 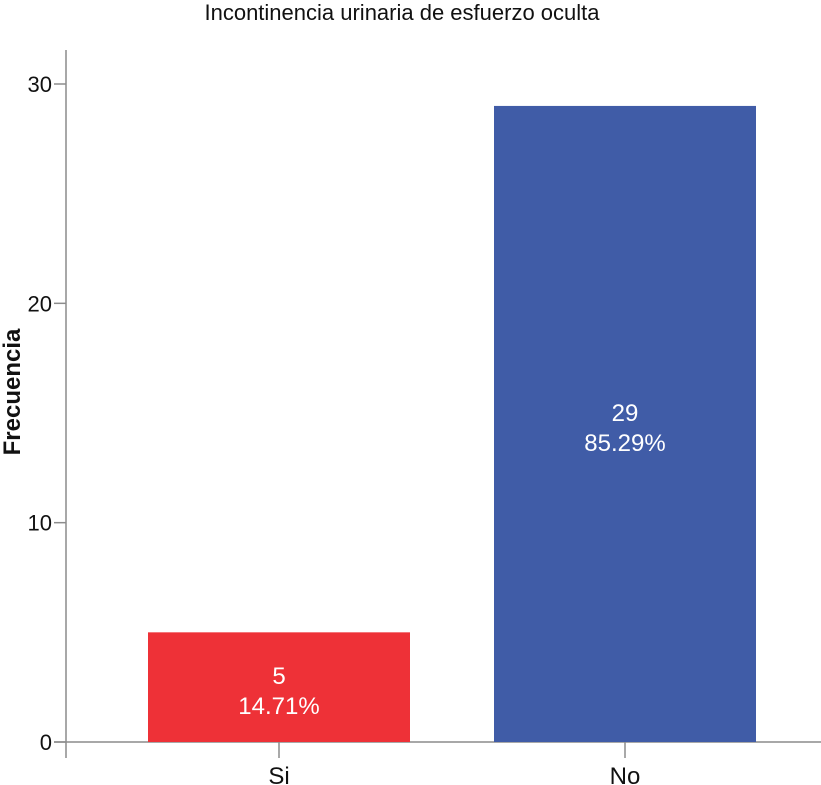 I want to click on bar-si, so click(x=279, y=687).